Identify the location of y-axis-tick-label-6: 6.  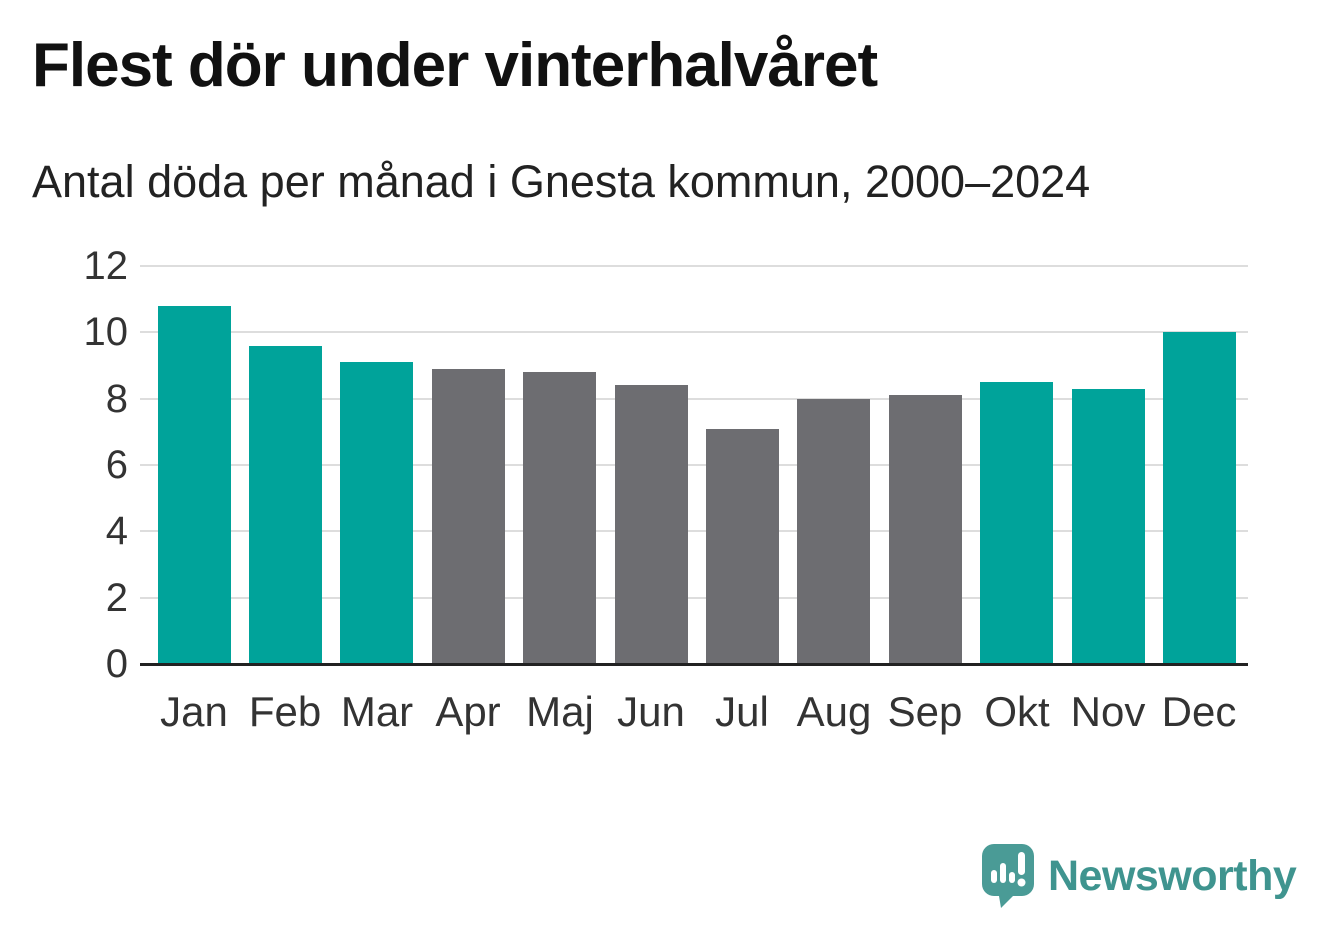
(116, 465).